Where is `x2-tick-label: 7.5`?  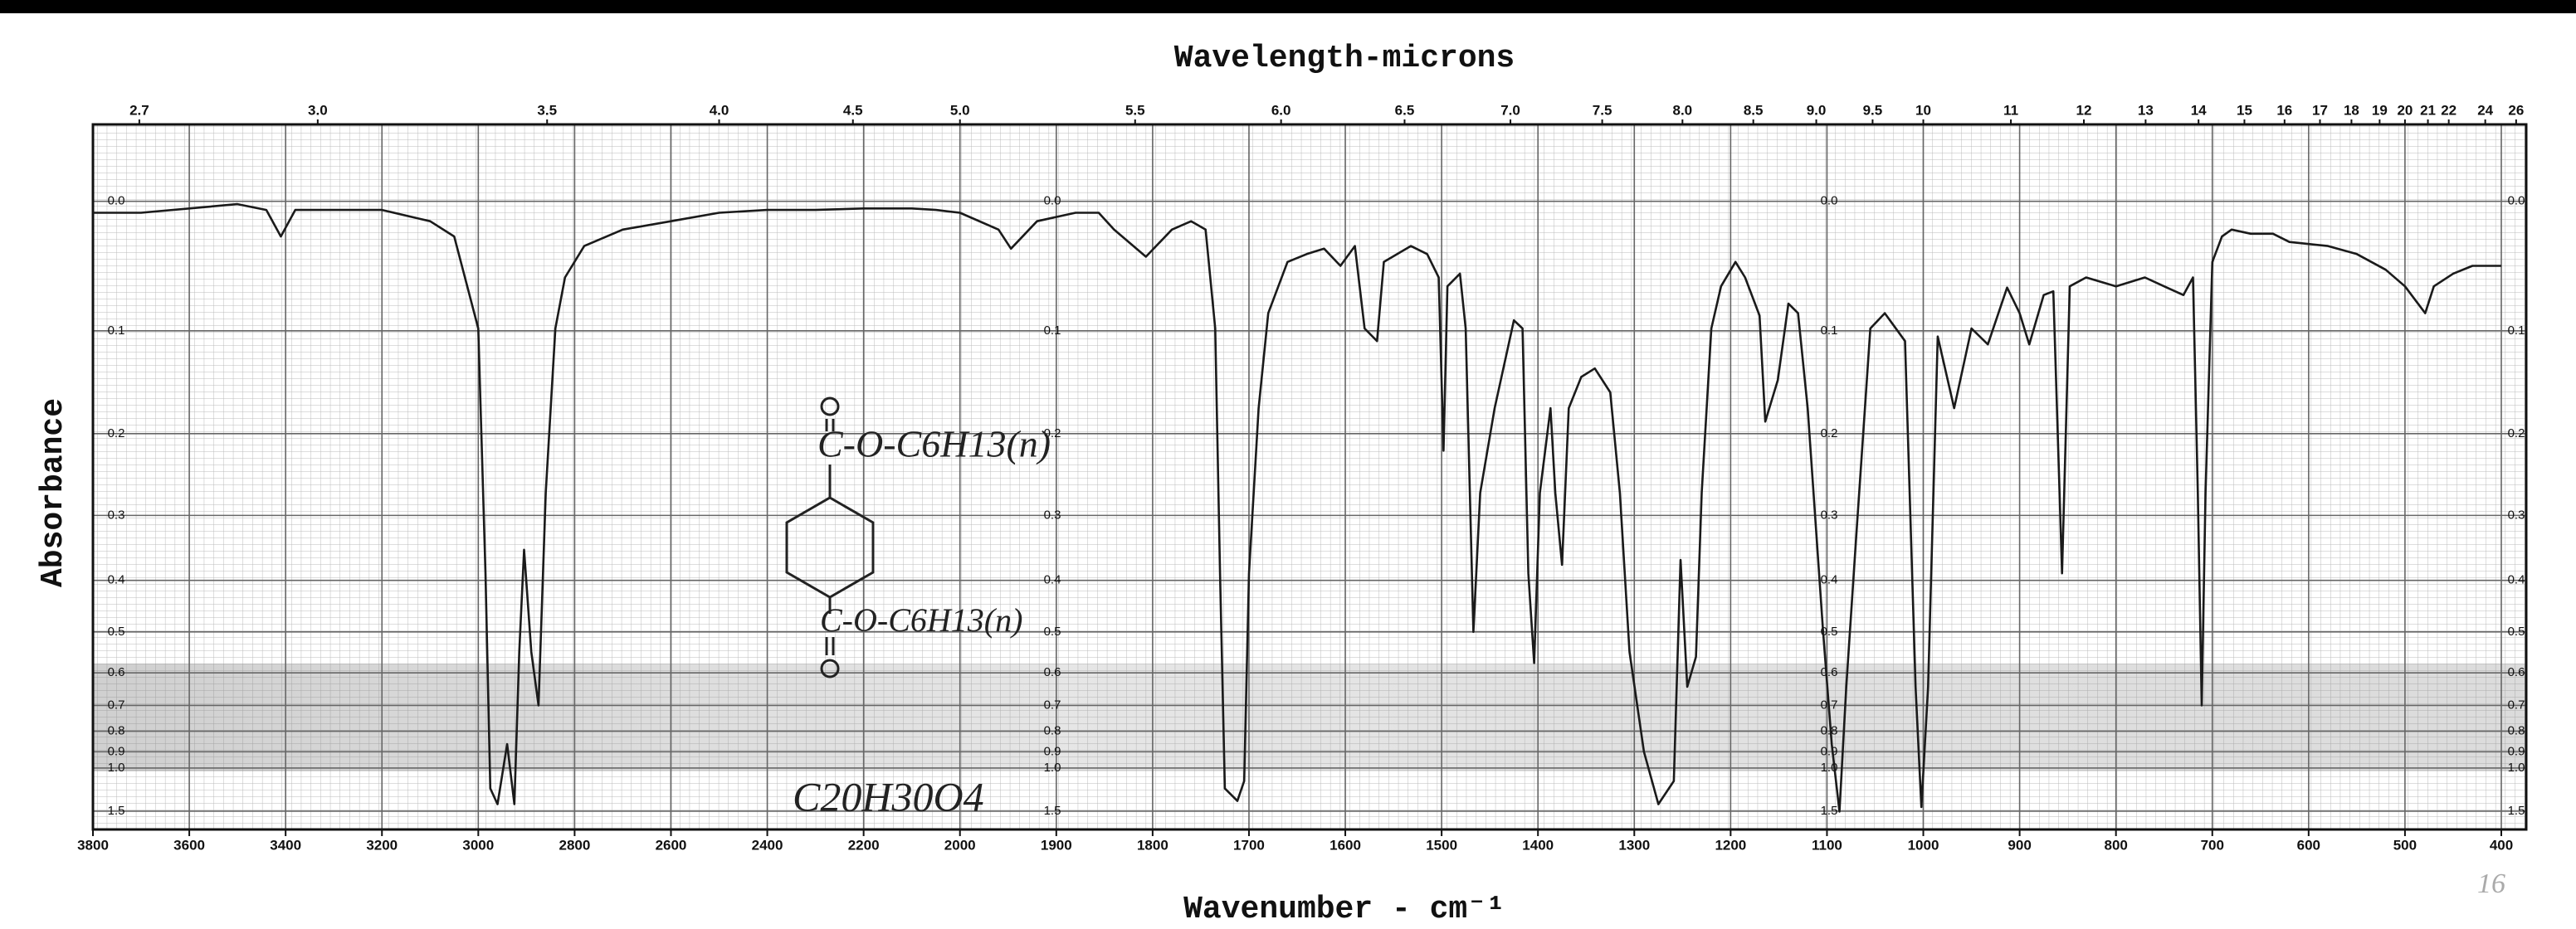 x2-tick-label: 7.5 is located at coordinates (1602, 110).